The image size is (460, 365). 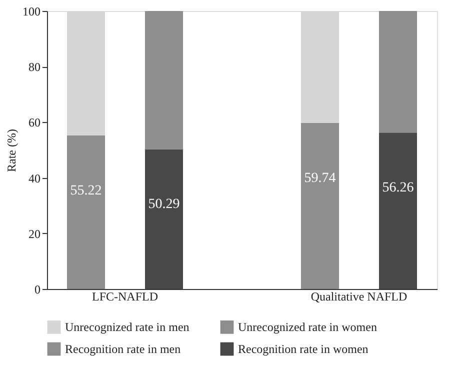 I want to click on y-tick-label: 80, so click(x=34, y=67).